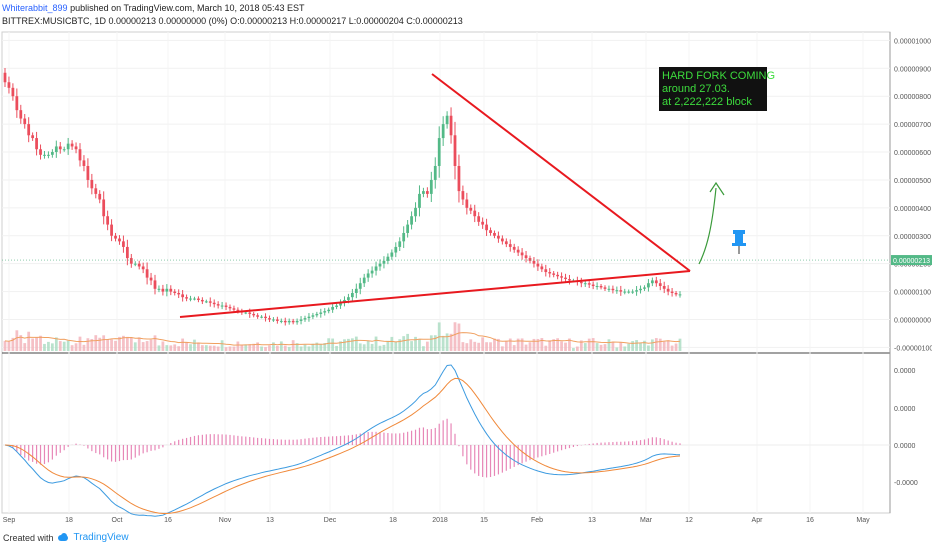 The width and height of the screenshot is (932, 550). I want to click on x-tick-label: May, so click(863, 520).